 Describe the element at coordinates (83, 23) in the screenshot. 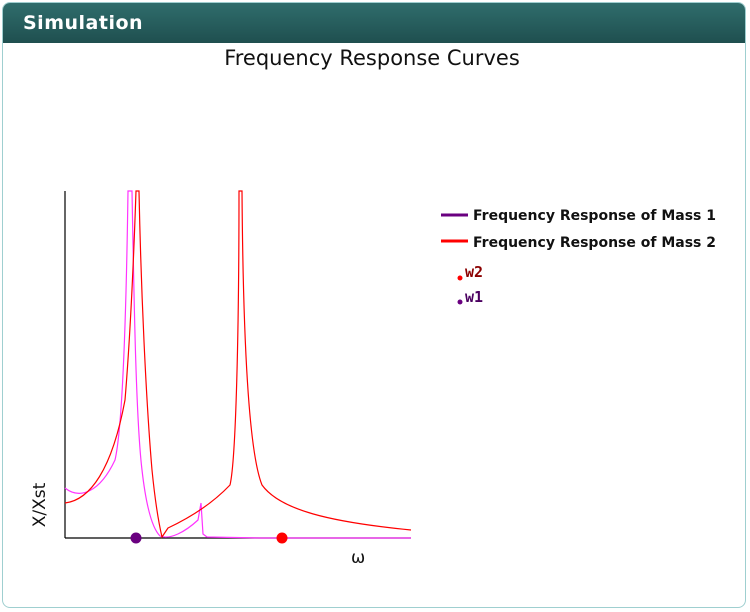

I see `panel-title: Simulation` at that location.